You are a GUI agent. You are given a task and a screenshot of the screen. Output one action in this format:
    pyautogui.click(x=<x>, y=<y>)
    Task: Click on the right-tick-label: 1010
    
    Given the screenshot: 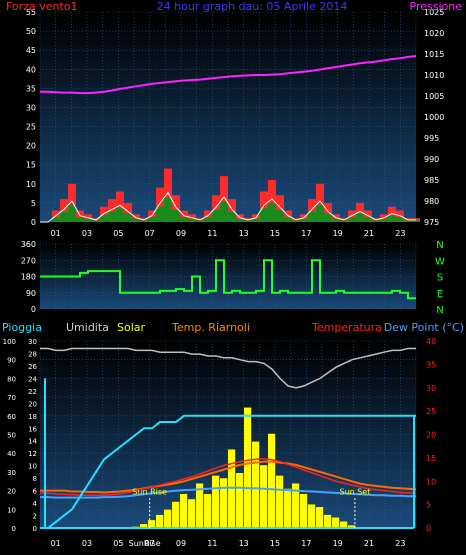 What is the action you would take?
    pyautogui.click(x=434, y=75)
    